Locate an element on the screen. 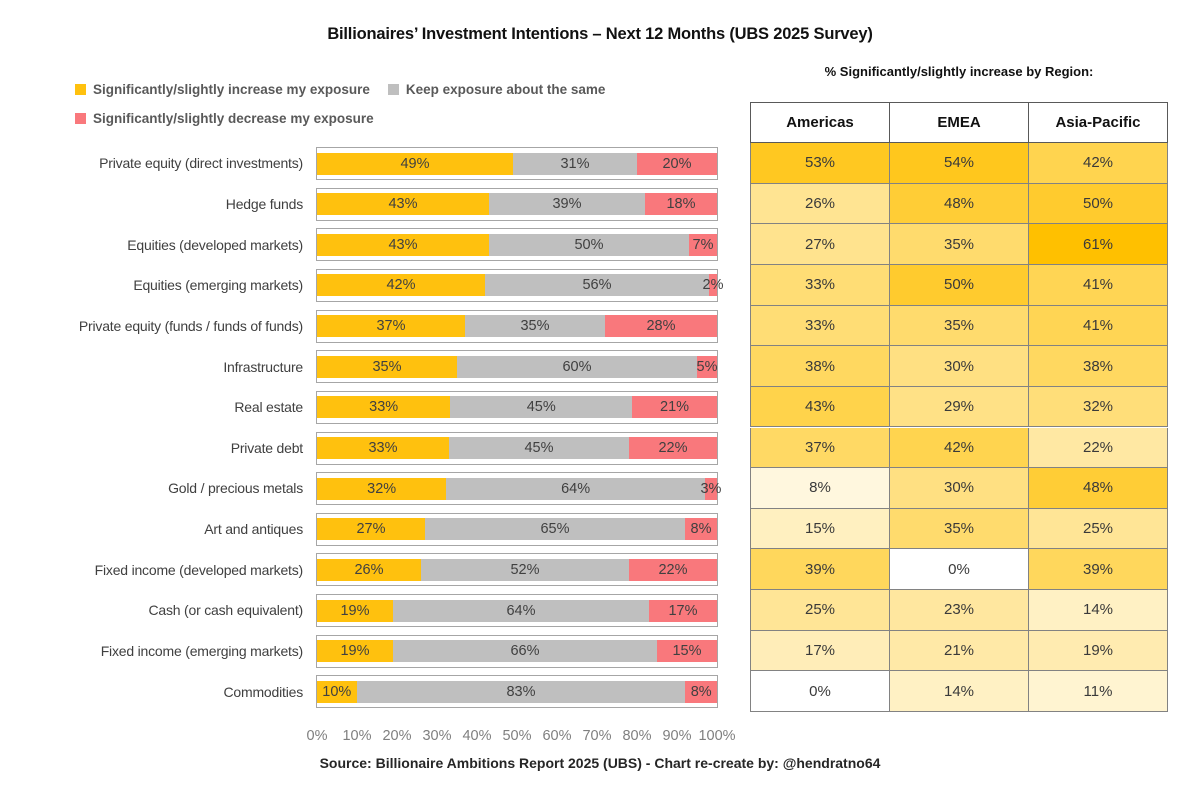 The image size is (1200, 797). bar-segment-same: 45% is located at coordinates (541, 407).